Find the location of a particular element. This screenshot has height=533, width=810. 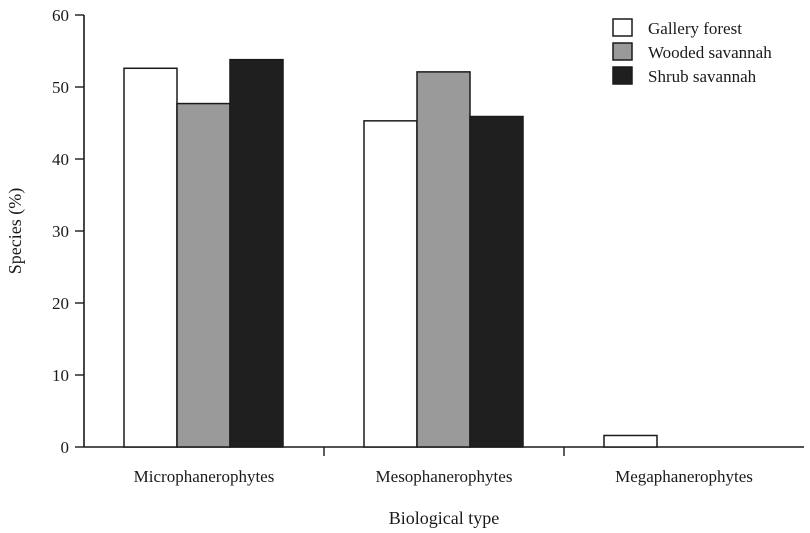

y-tick-label: 40 is located at coordinates (60, 159).